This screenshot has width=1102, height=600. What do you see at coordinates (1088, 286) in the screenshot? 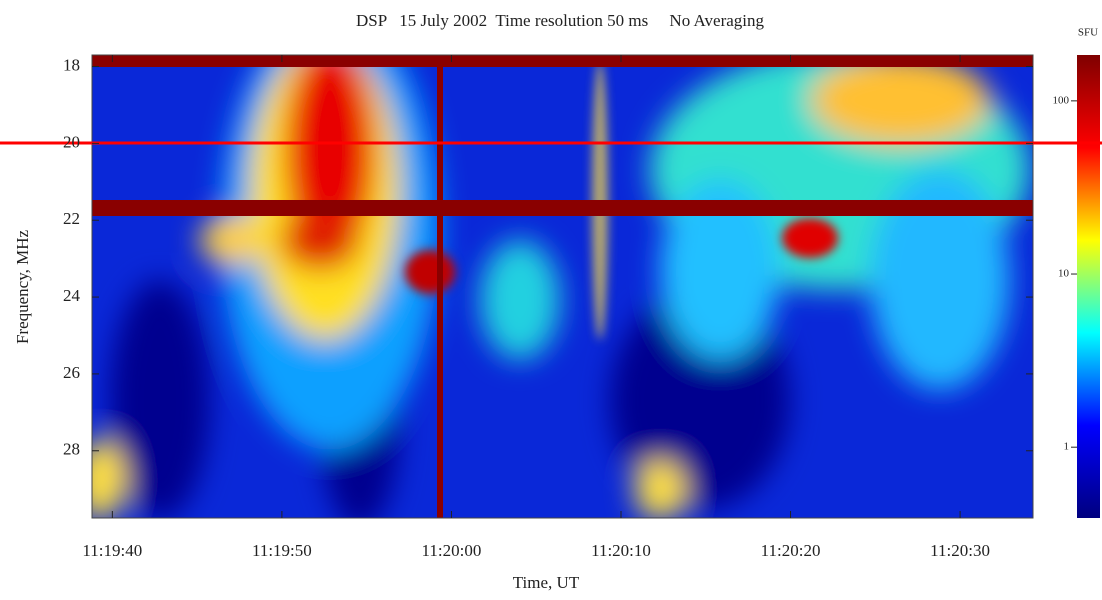
I see `colorbar` at bounding box center [1088, 286].